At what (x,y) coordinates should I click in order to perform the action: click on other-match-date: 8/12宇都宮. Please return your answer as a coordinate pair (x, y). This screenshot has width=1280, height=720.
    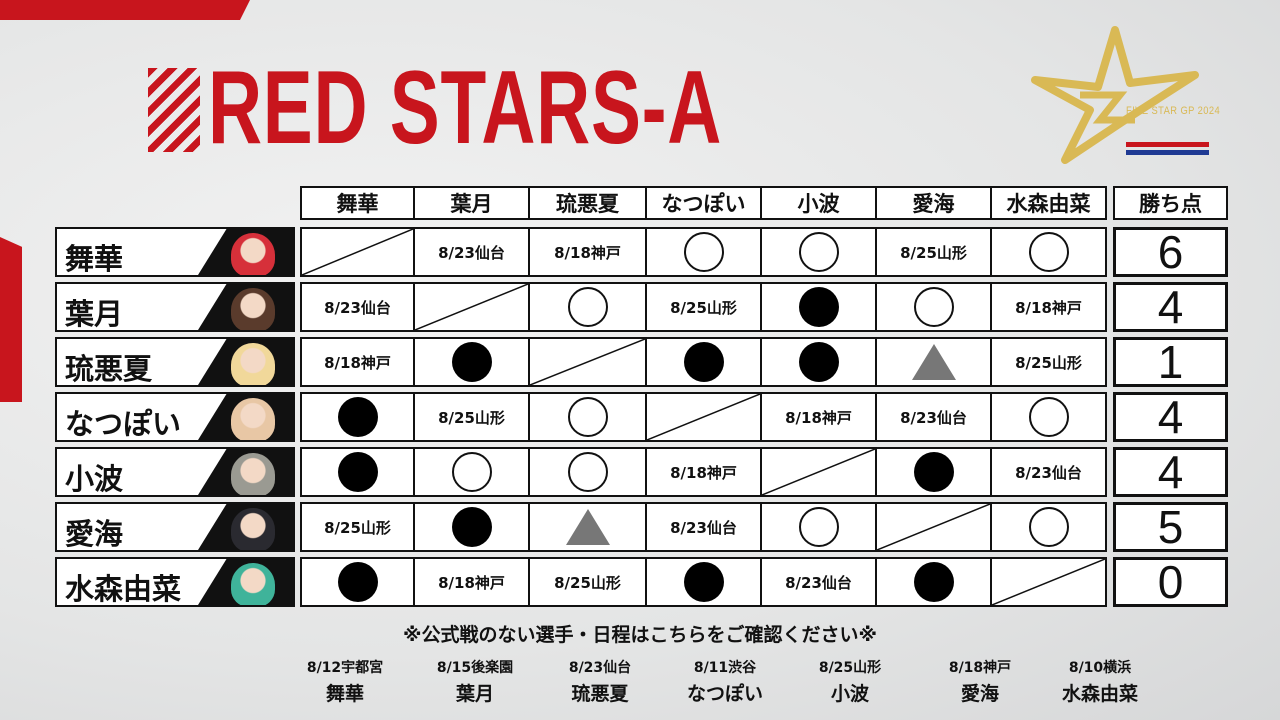
    Looking at the image, I should click on (345, 668).